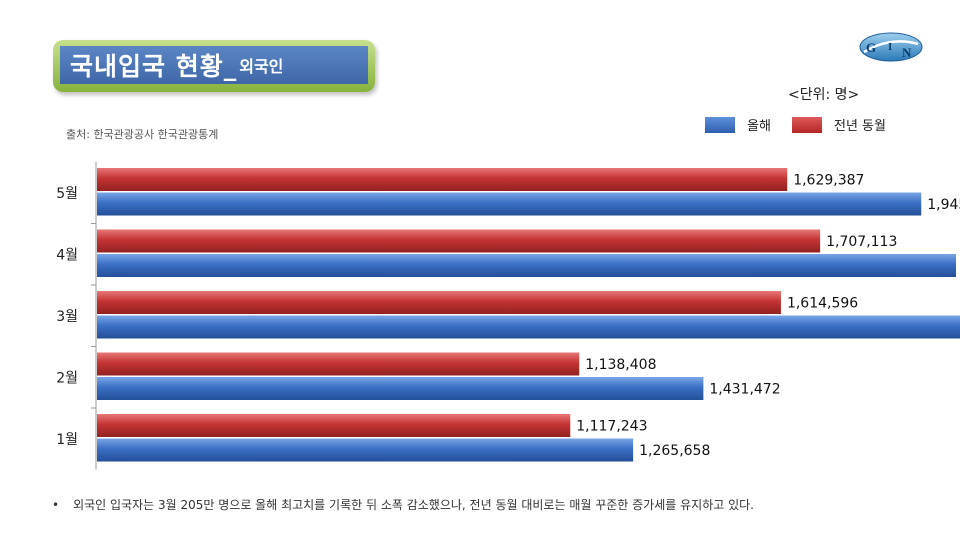 This screenshot has height=540, width=960. What do you see at coordinates (759, 126) in the screenshot?
I see `legend-label-current: 올해` at bounding box center [759, 126].